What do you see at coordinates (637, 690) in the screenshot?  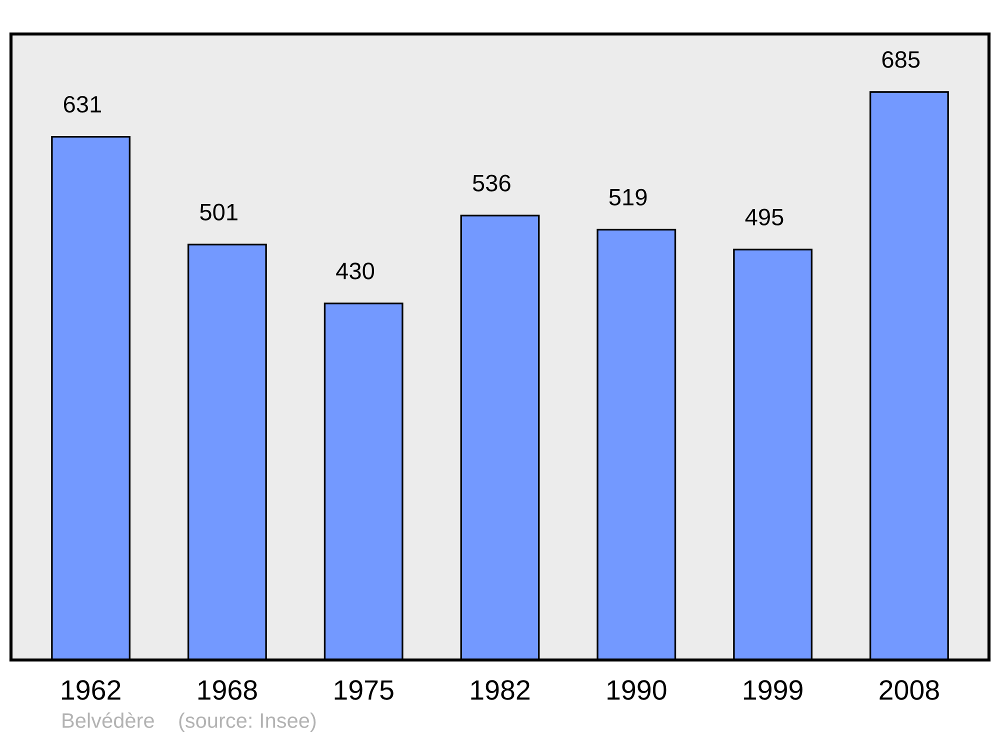 I see `x-tick-label: 1990` at bounding box center [637, 690].